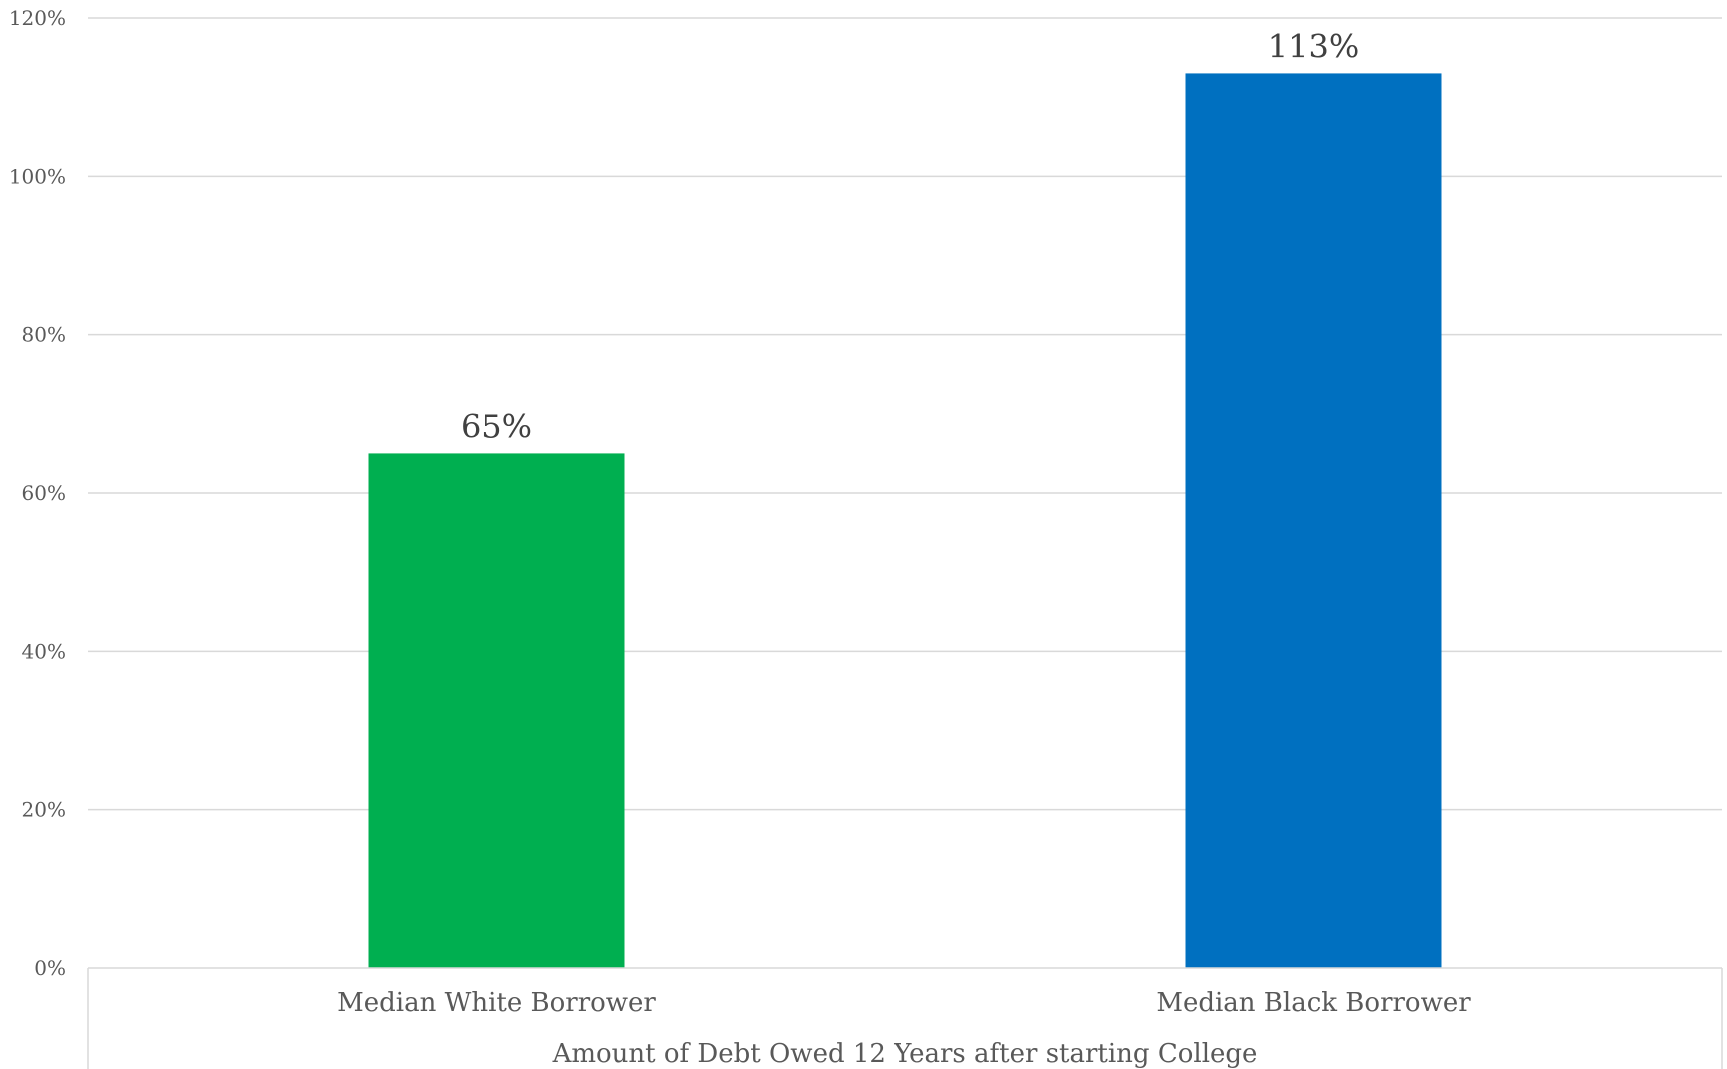  What do you see at coordinates (37, 18) in the screenshot?
I see `y-tick-label: 120%` at bounding box center [37, 18].